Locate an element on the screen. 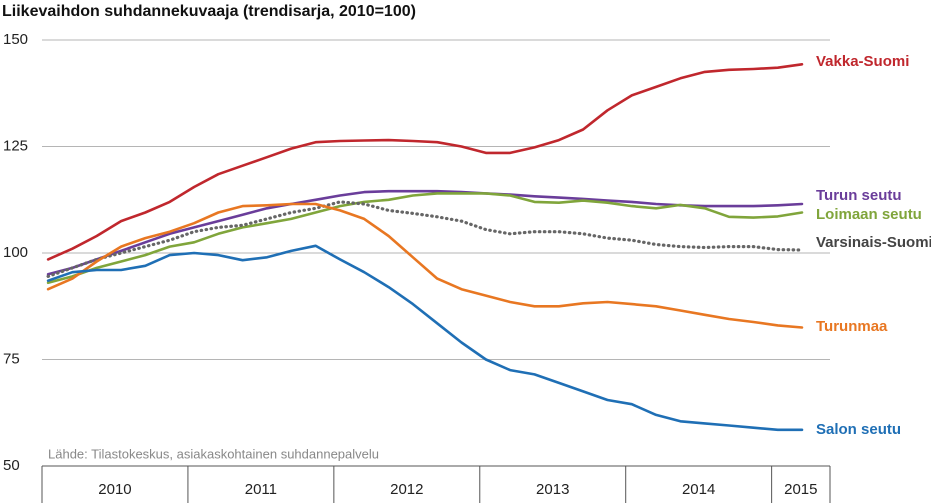 This screenshot has height=503, width=931. series-line is located at coordinates (425, 239).